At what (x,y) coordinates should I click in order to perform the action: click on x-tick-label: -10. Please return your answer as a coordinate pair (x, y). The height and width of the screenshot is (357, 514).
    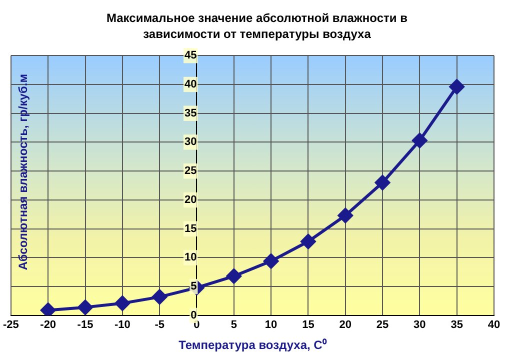
    Looking at the image, I should click on (122, 325).